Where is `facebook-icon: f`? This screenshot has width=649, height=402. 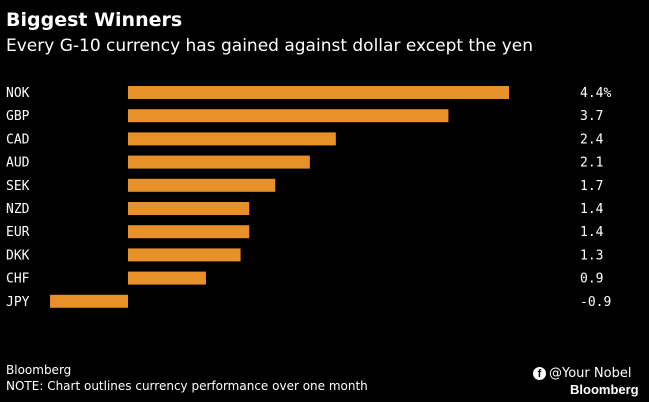
facebook-icon: f is located at coordinates (539, 373).